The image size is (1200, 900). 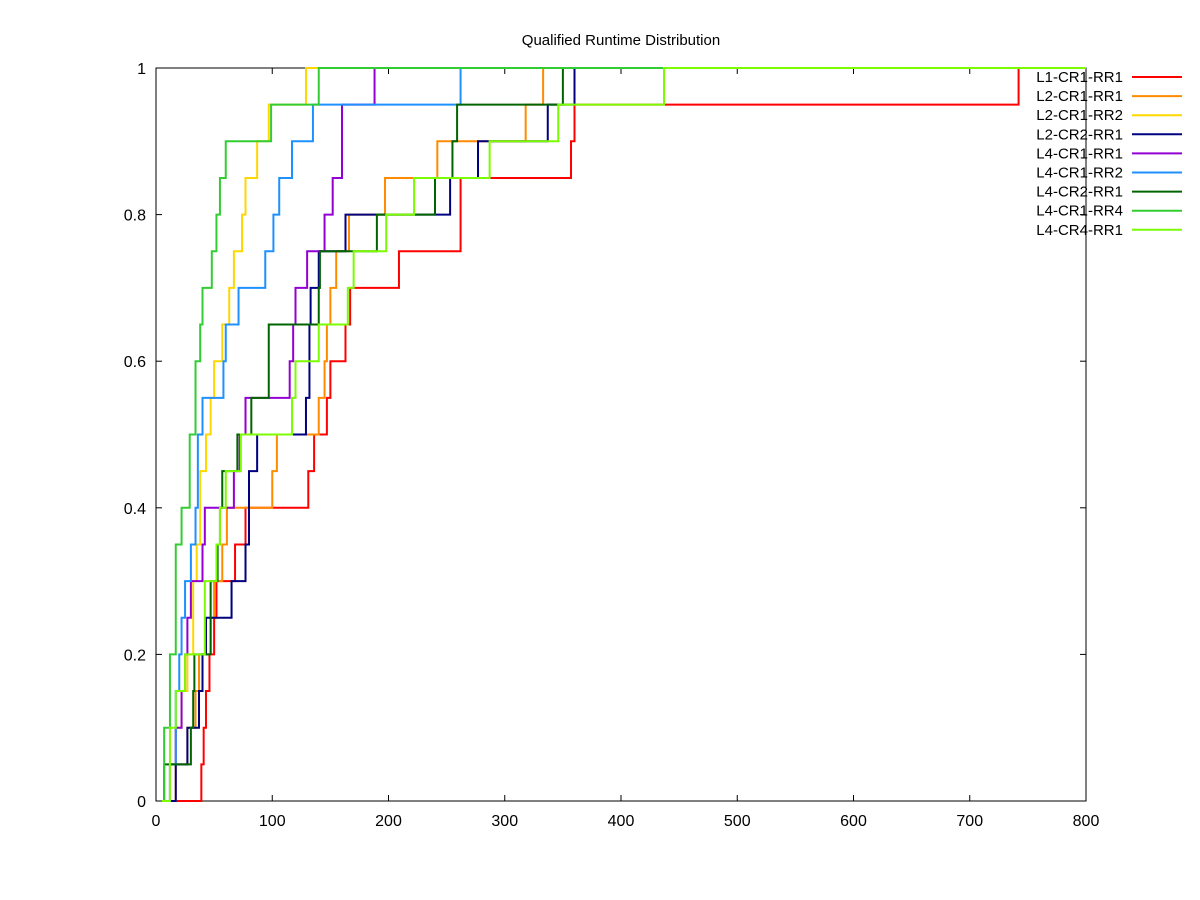 I want to click on x-tick-label: 600, so click(x=853, y=821).